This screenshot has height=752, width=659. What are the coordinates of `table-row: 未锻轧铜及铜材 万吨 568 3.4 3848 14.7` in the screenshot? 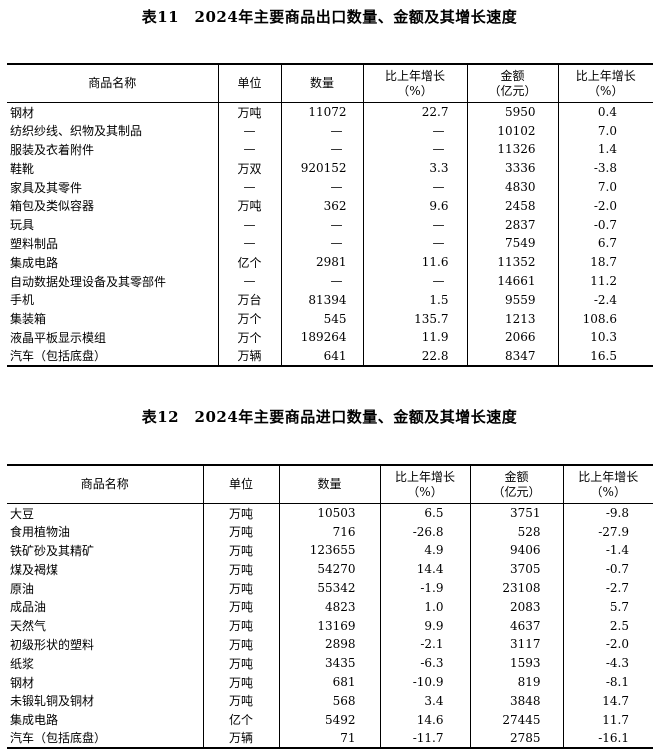 It's located at (330, 701).